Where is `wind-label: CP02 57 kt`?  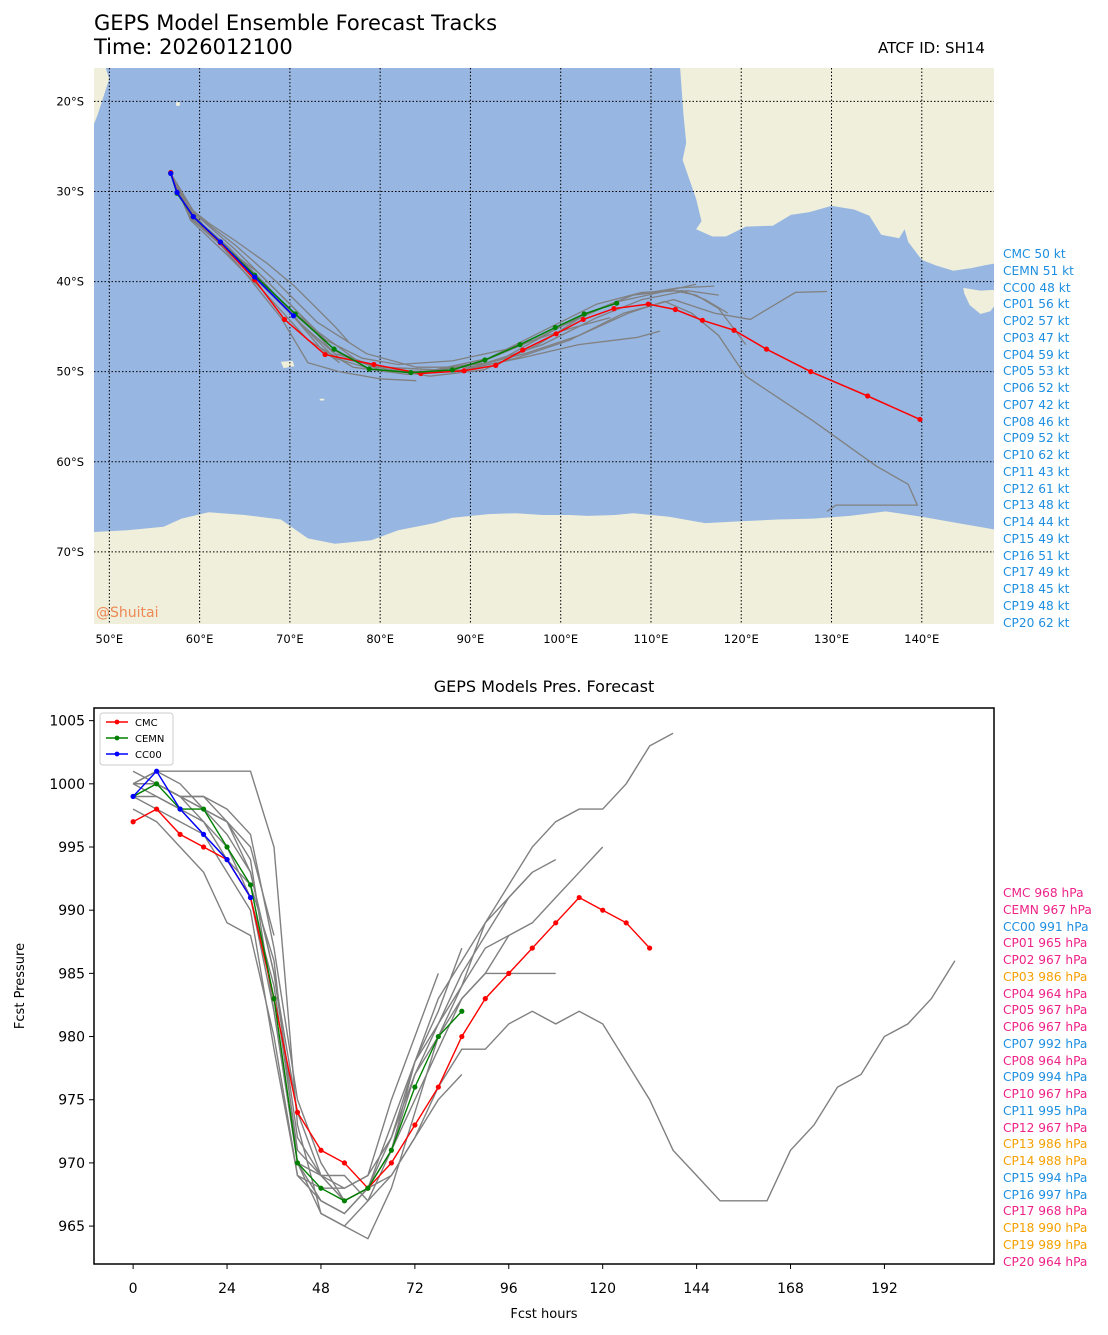 wind-label: CP02 57 kt is located at coordinates (1036, 321).